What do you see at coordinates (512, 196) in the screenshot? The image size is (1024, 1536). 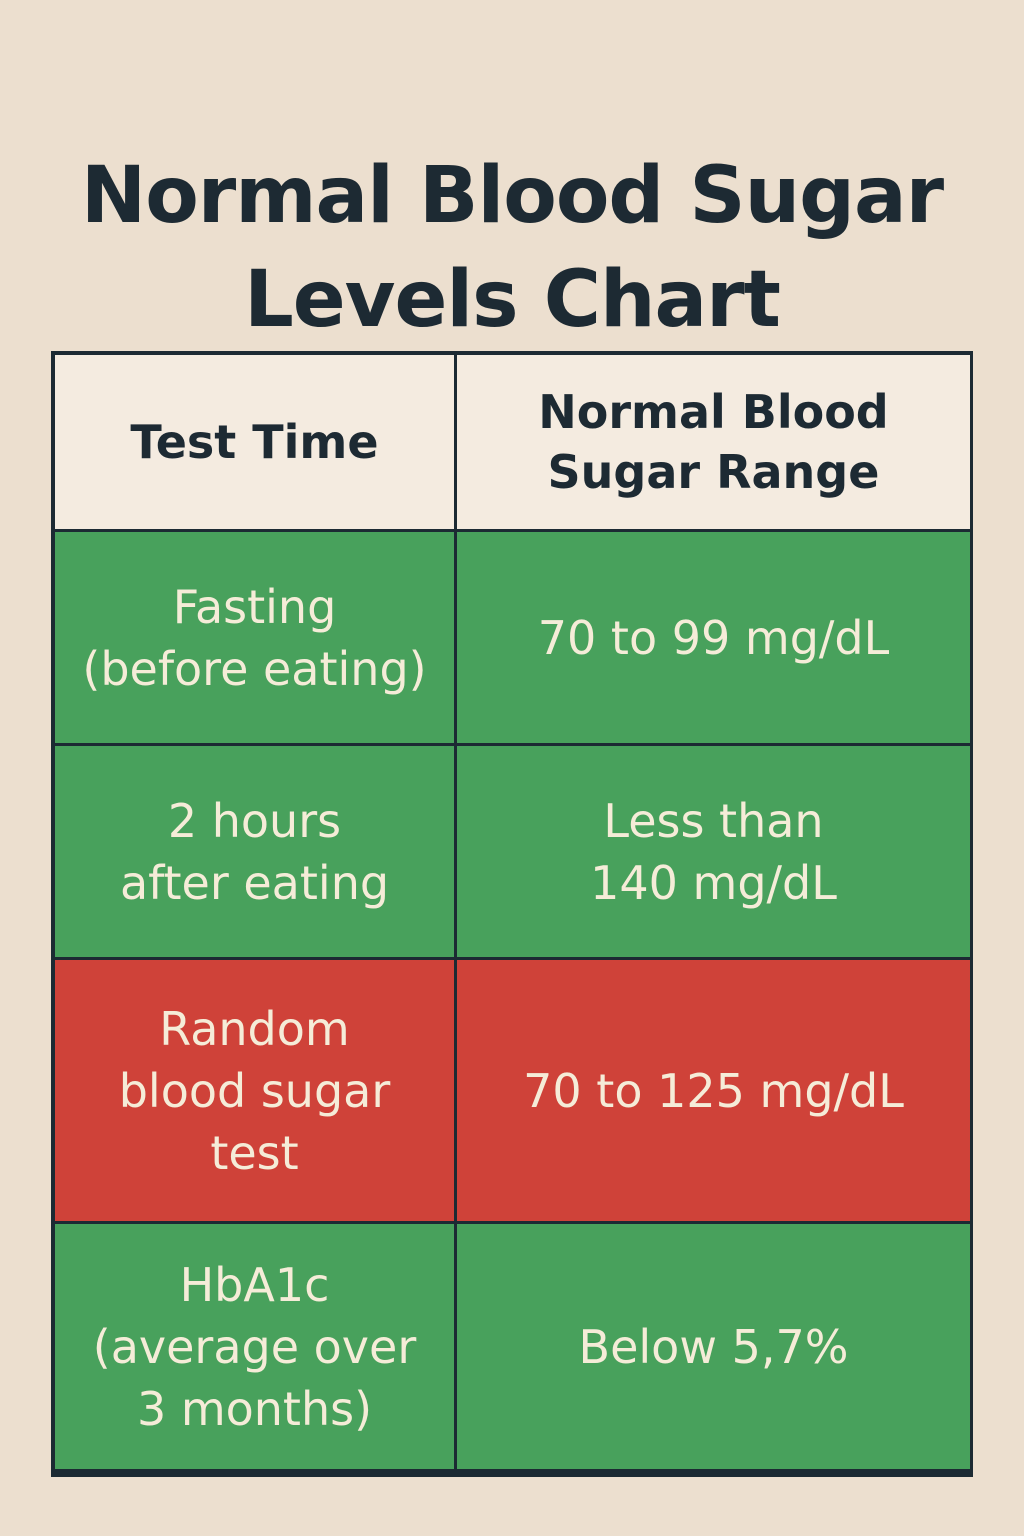 I see `page-title-line-1: Normal Blood Sugar` at bounding box center [512, 196].